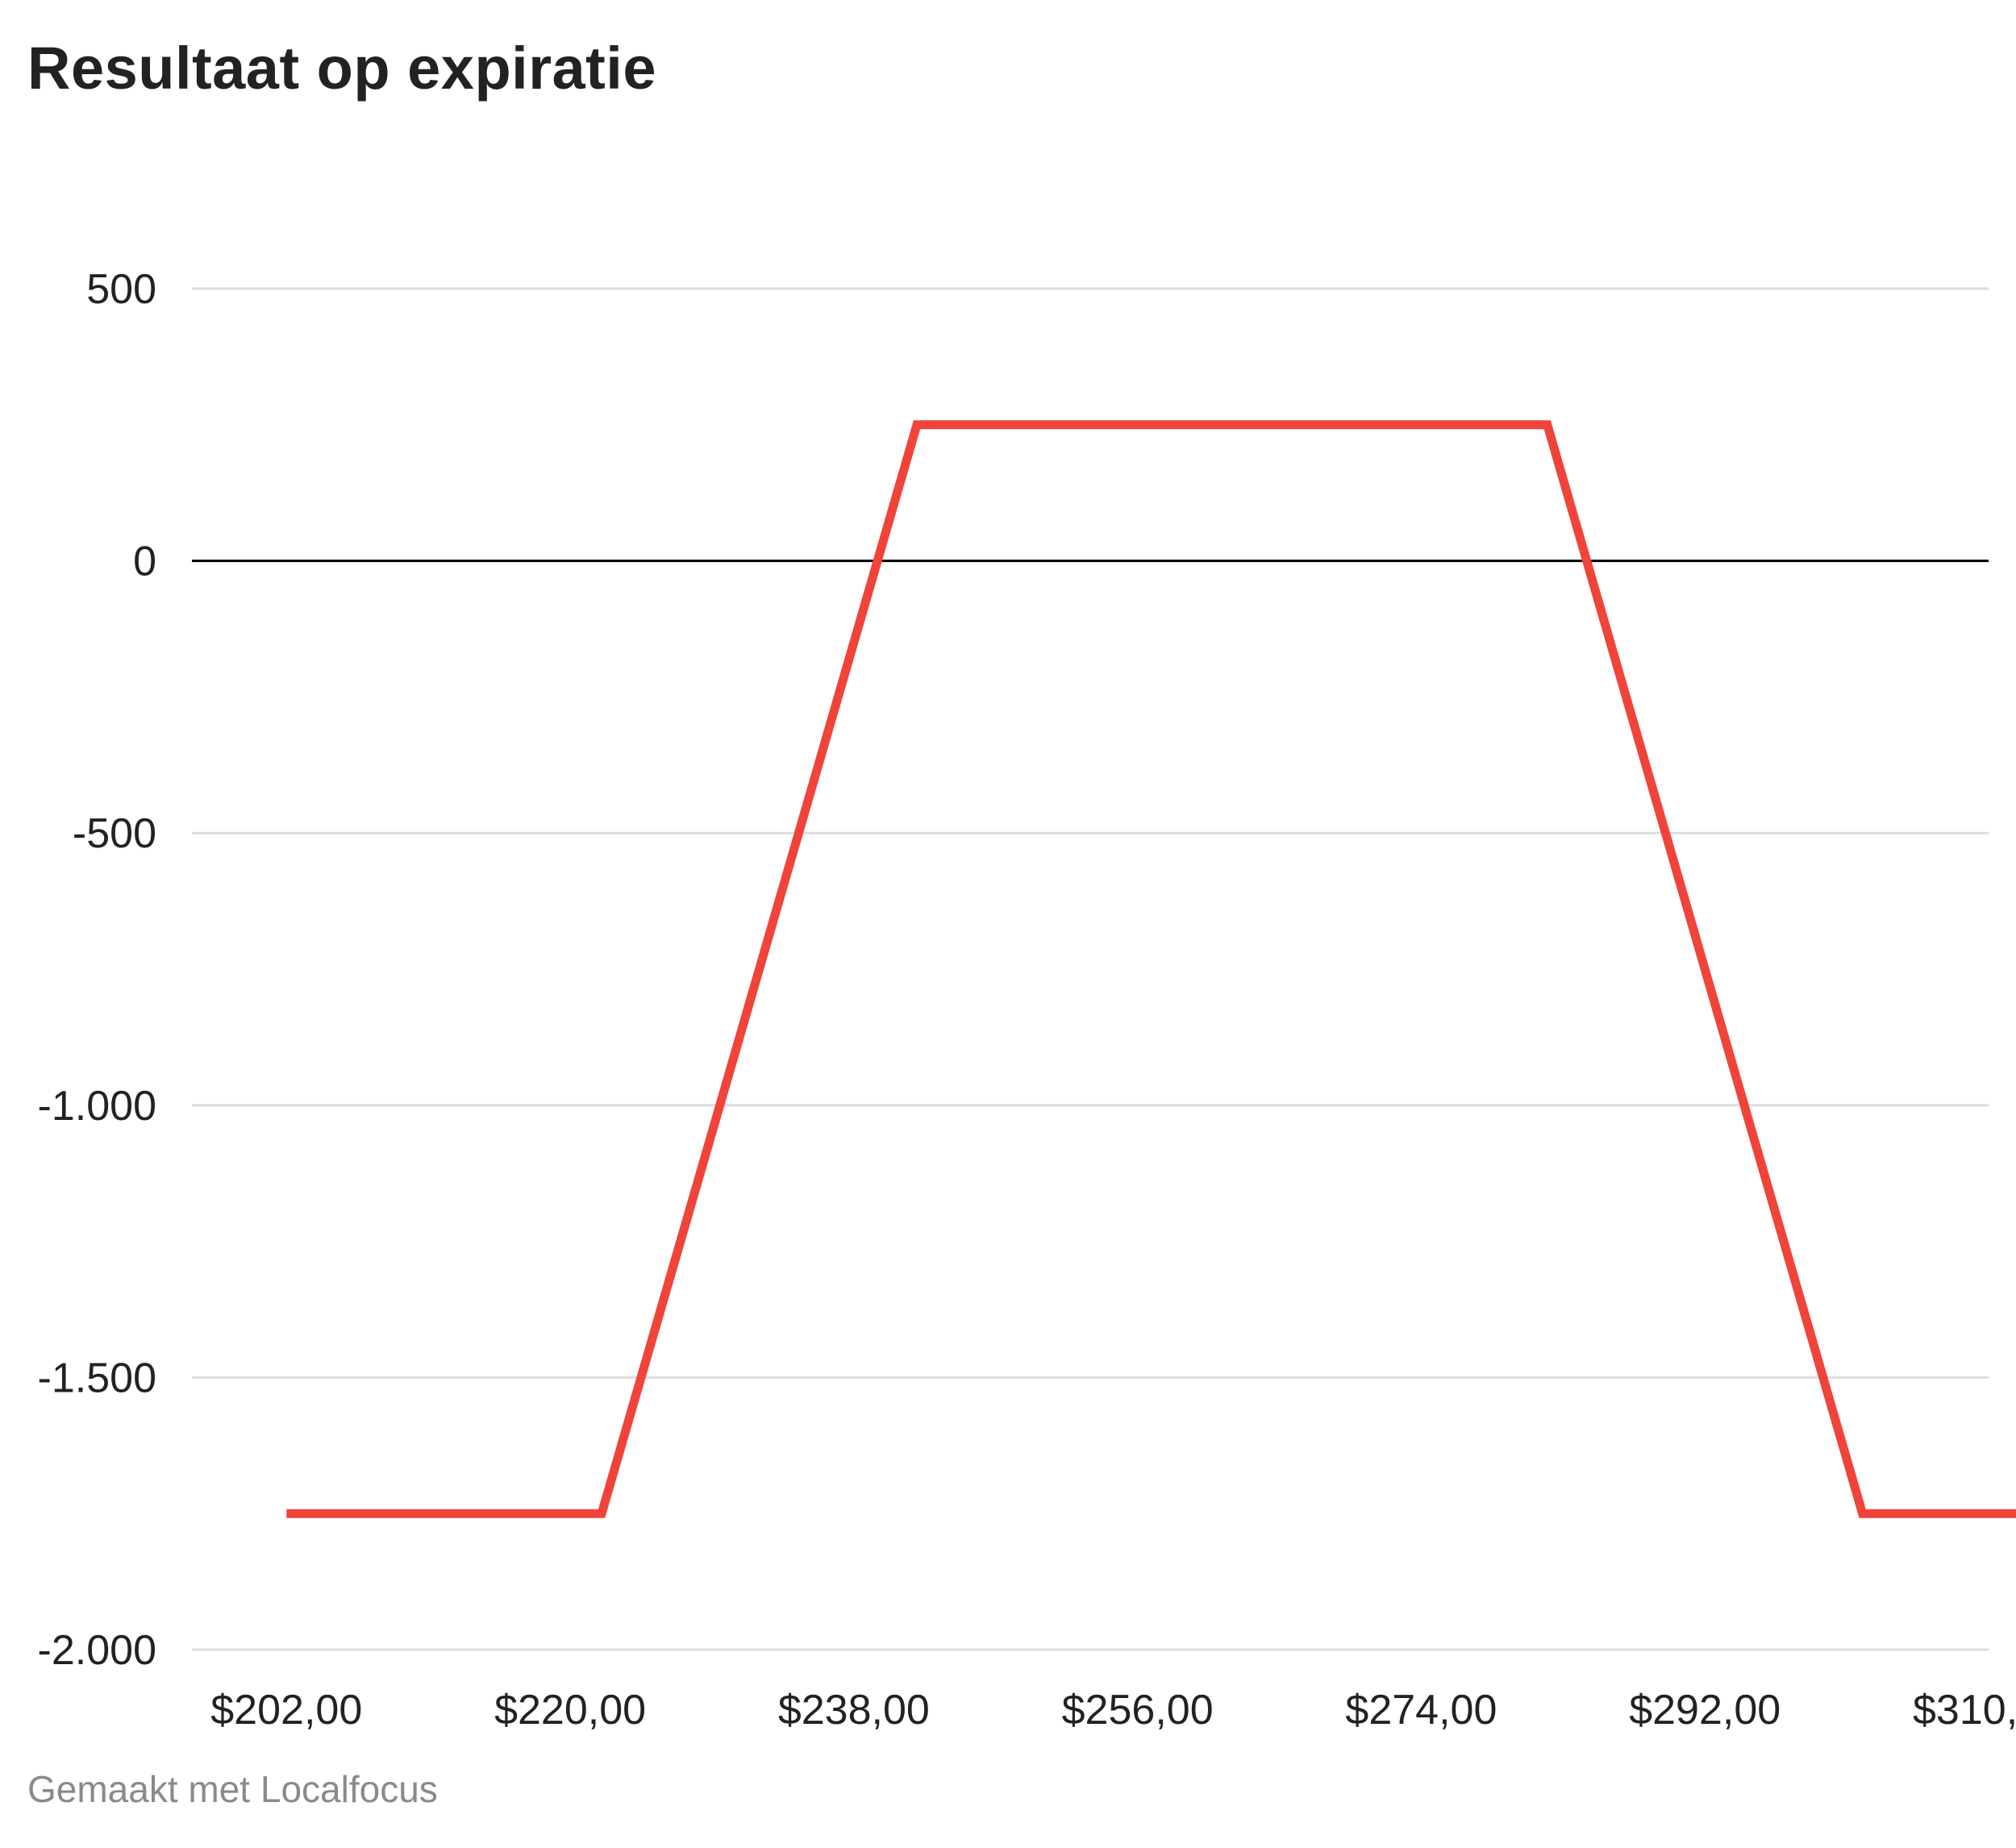 The width and height of the screenshot is (2016, 1848). What do you see at coordinates (144, 562) in the screenshot?
I see `y-tick-label: 0` at bounding box center [144, 562].